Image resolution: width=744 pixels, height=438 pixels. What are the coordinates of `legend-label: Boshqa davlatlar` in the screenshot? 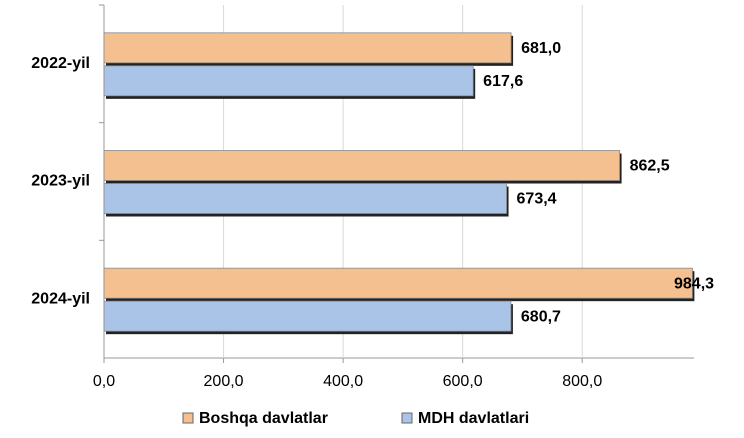 It's located at (263, 418).